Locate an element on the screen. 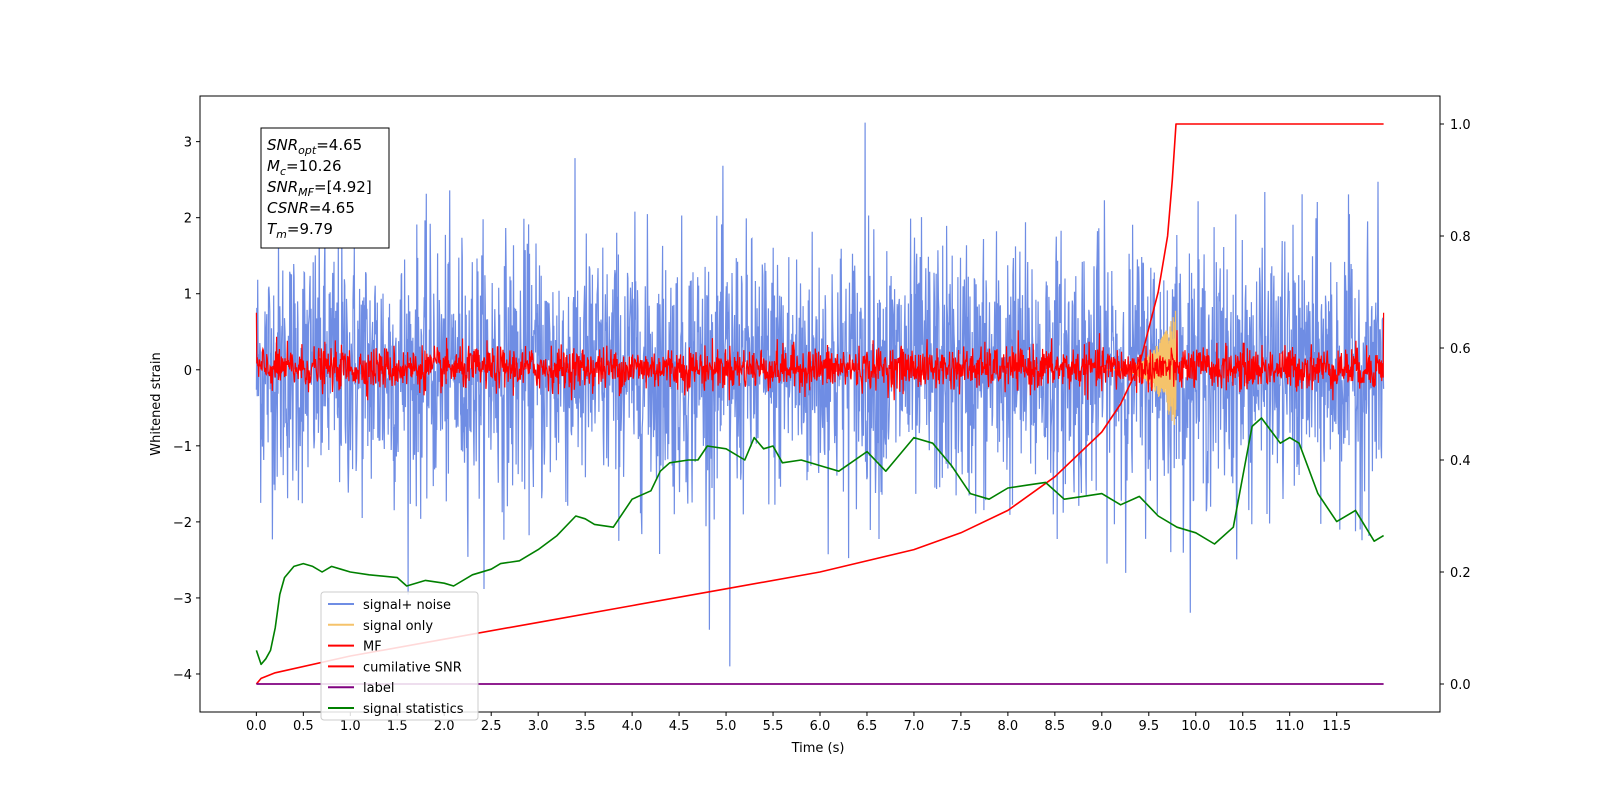 The width and height of the screenshot is (1600, 800). x-tick-label: 9.5 is located at coordinates (1148, 726).